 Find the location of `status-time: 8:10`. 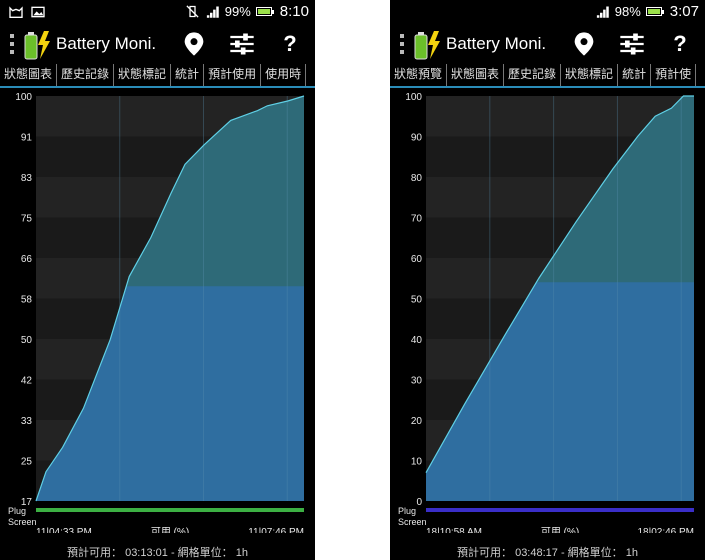

status-time: 8:10 is located at coordinates (294, 11).